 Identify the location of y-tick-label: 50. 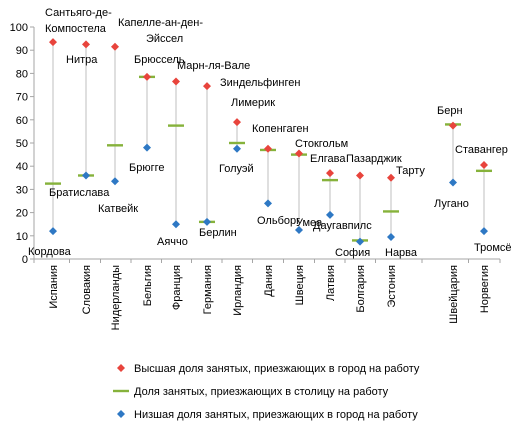
(22, 144).